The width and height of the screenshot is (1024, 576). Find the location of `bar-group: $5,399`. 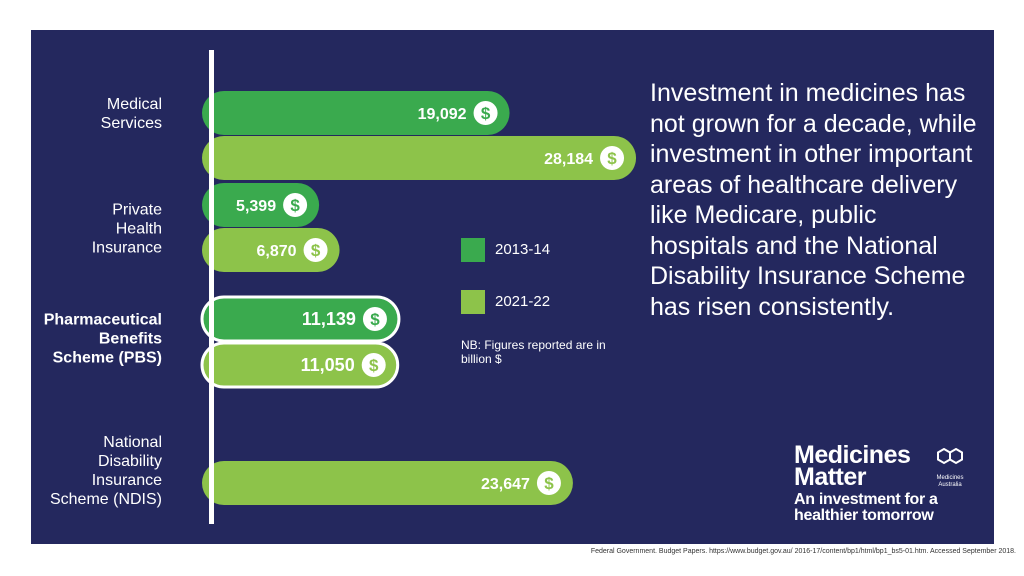

bar-group: $5,399 is located at coordinates (261, 205).